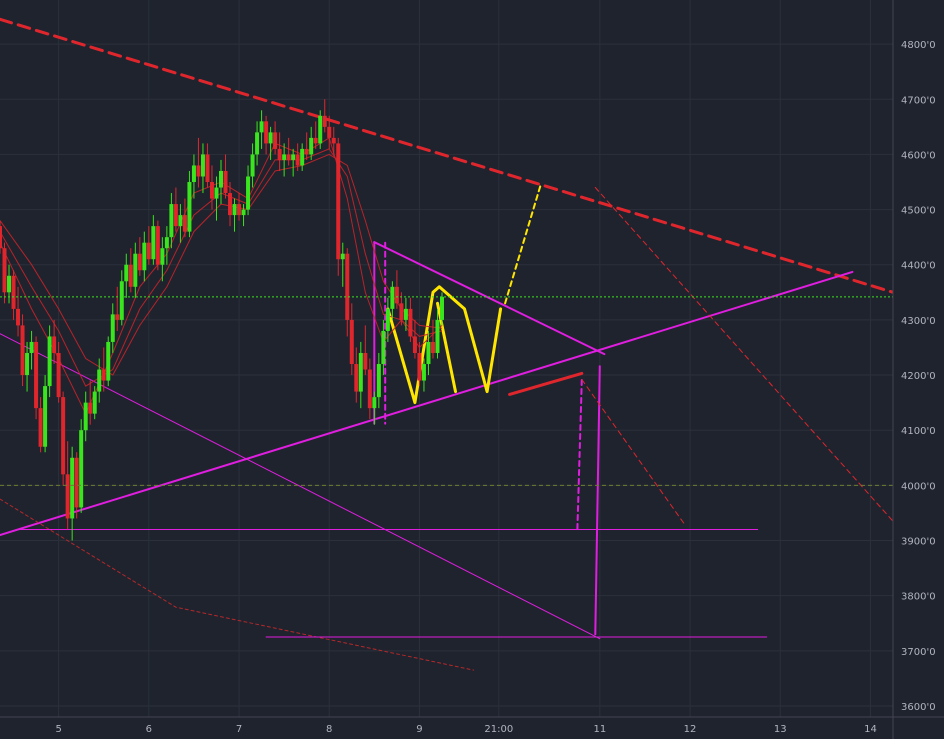  Describe the element at coordinates (918, 707) in the screenshot. I see `y-tick-label: 3600'0` at that location.